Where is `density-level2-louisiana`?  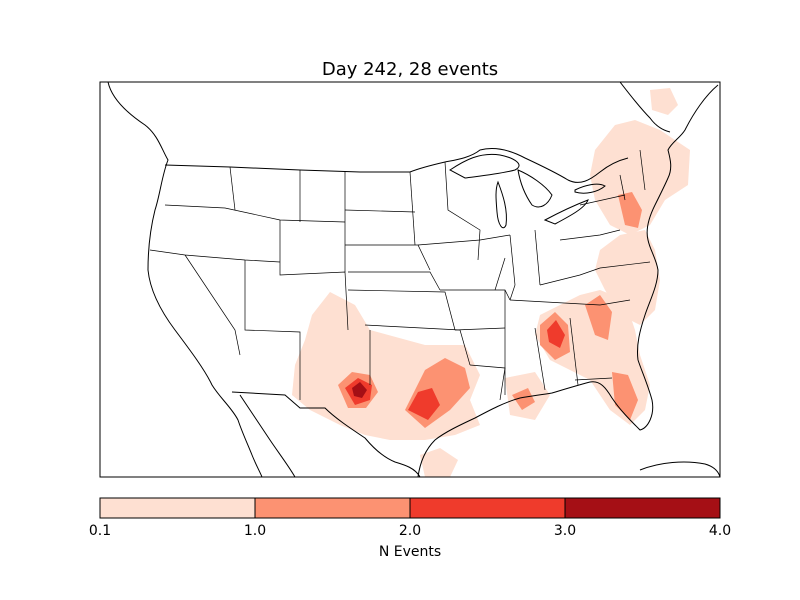
density-level2-louisiana is located at coordinates (523, 399).